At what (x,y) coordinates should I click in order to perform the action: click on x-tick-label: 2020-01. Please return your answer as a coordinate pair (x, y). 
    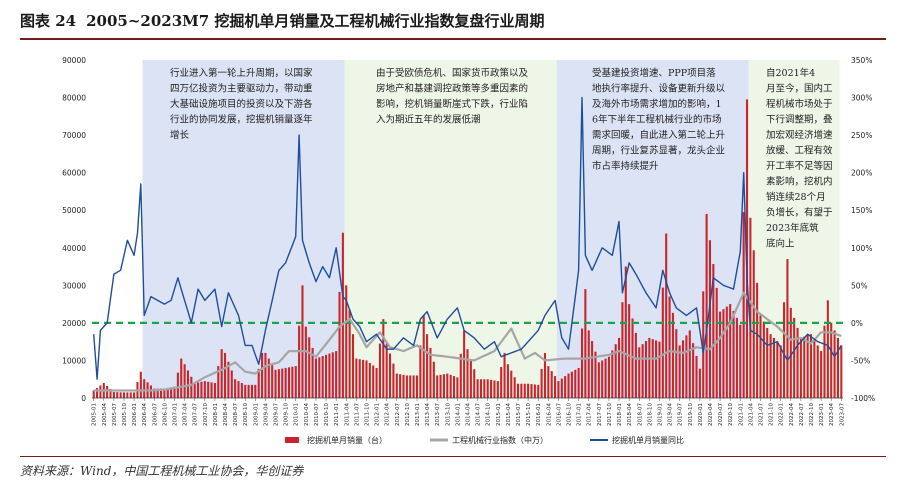
    Looking at the image, I should click on (701, 414).